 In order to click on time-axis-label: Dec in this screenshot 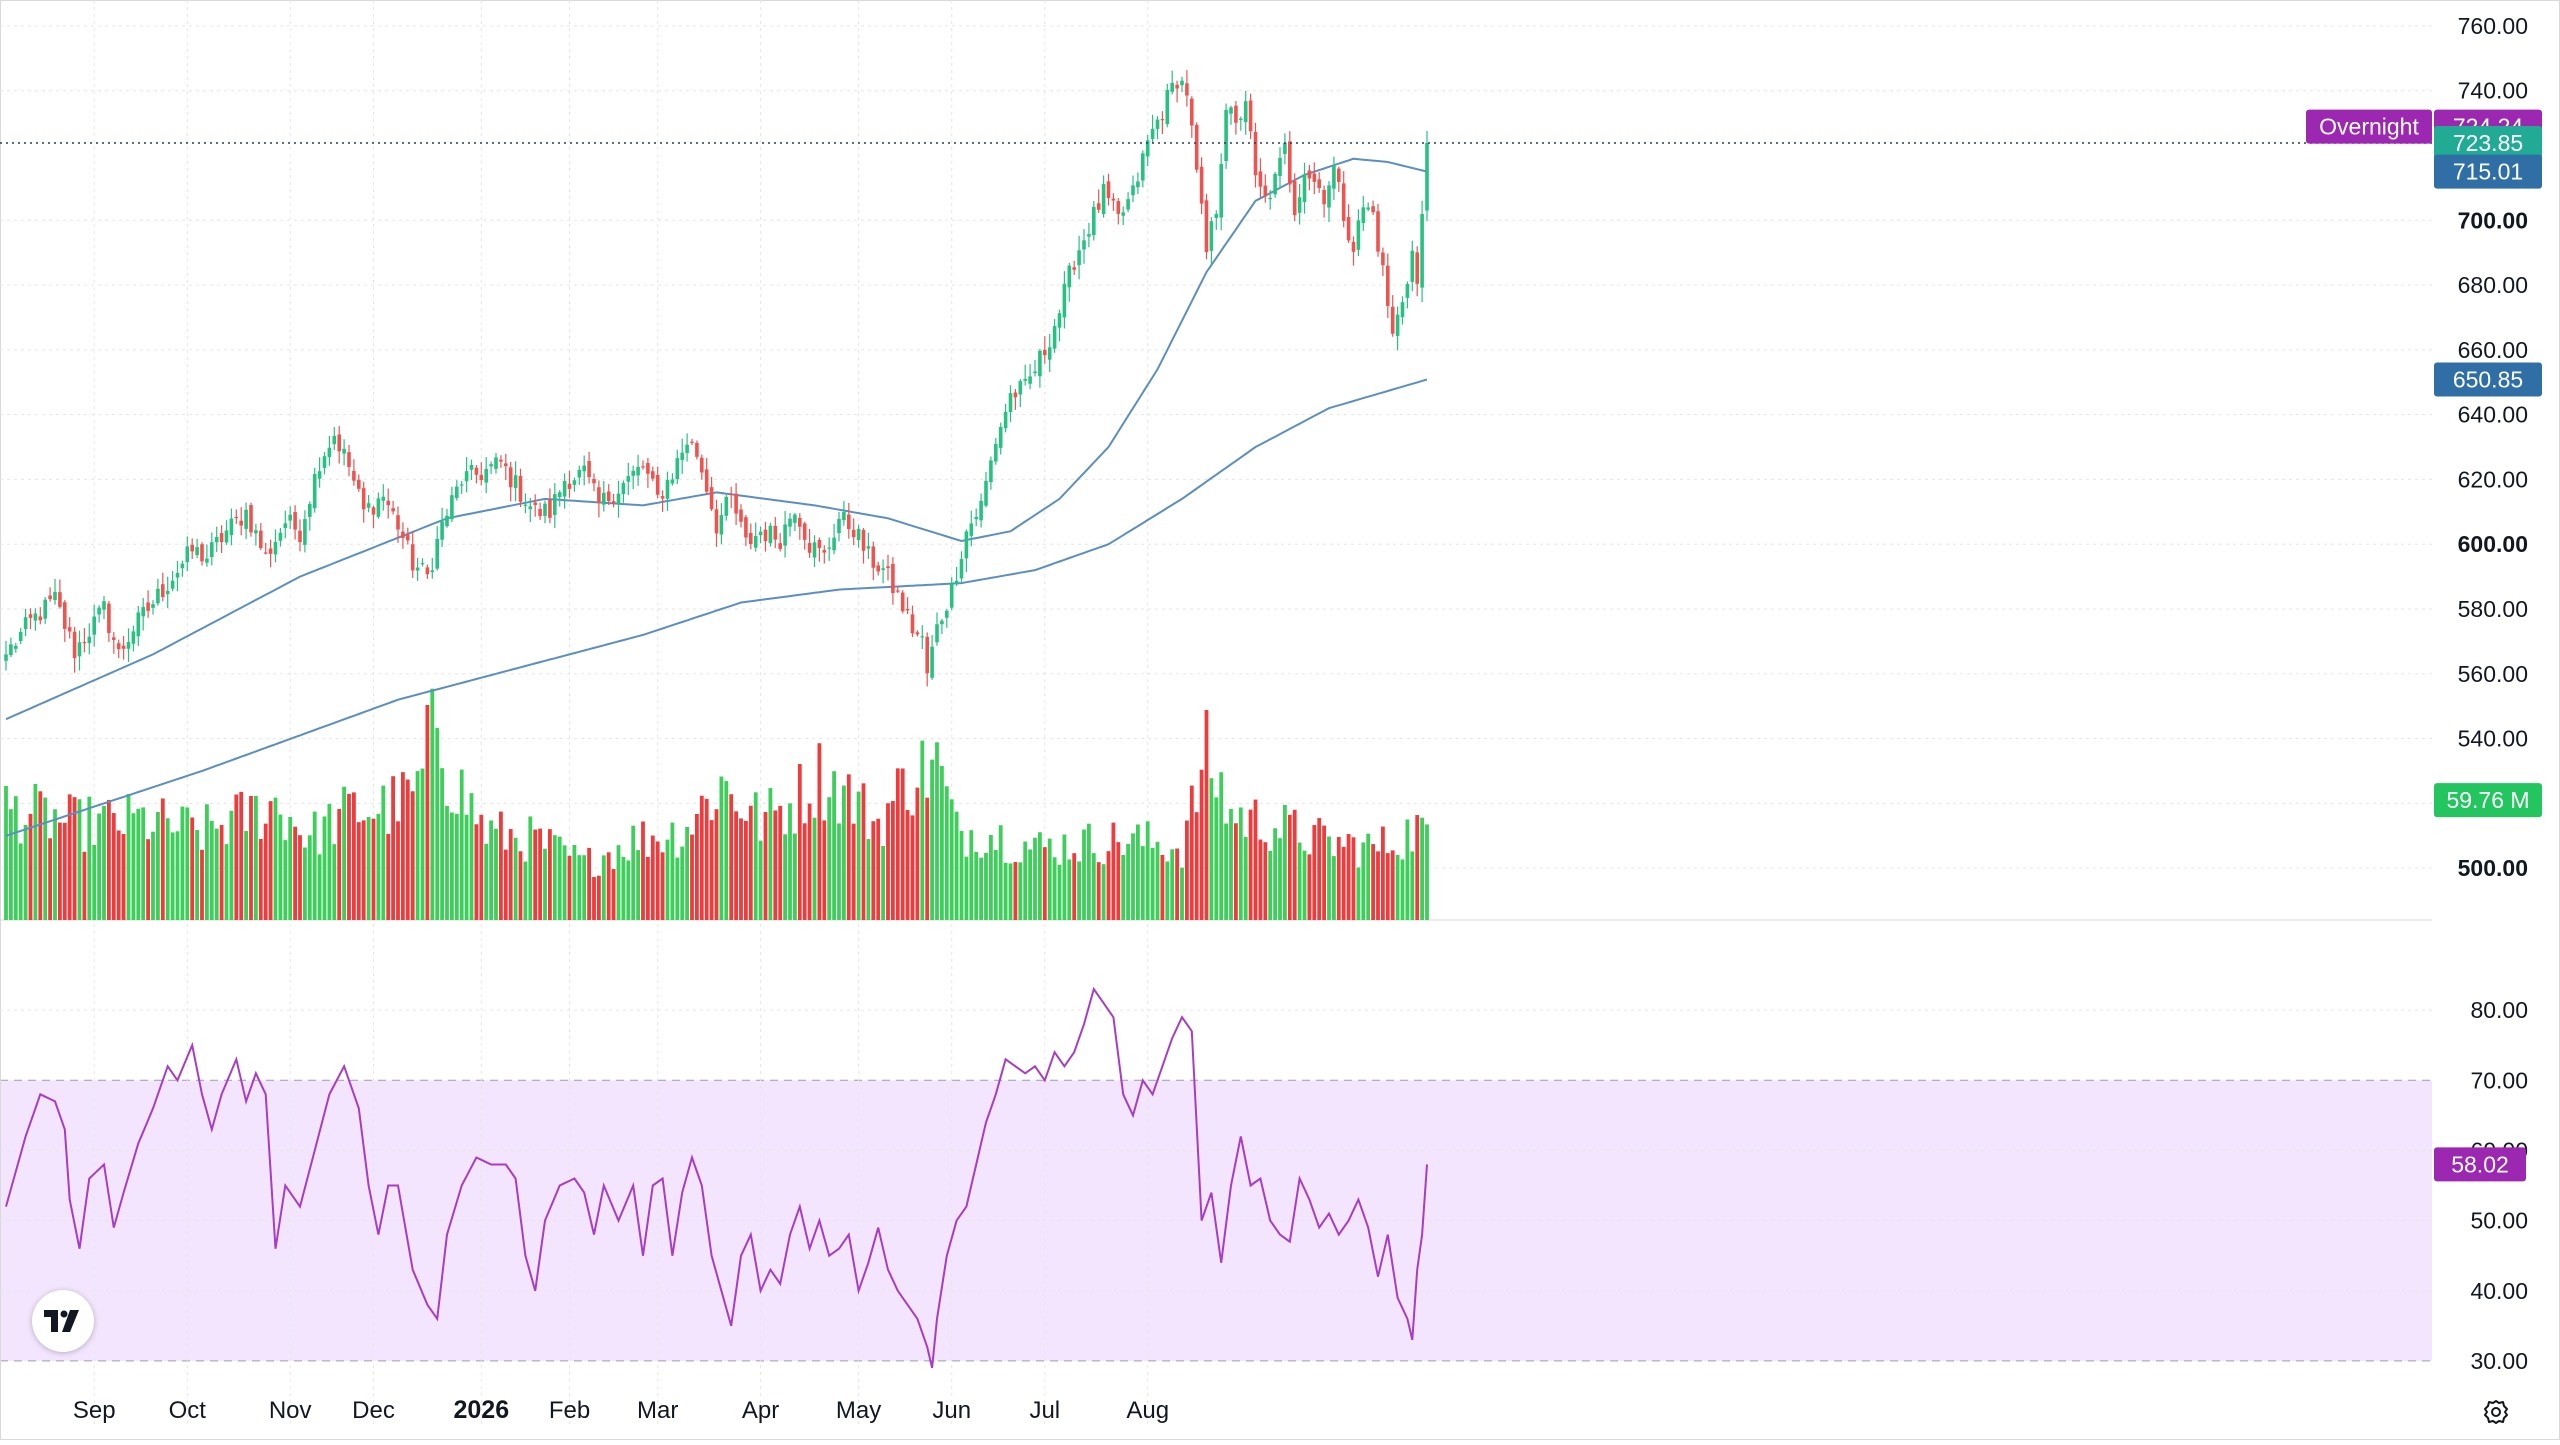, I will do `click(373, 1410)`.